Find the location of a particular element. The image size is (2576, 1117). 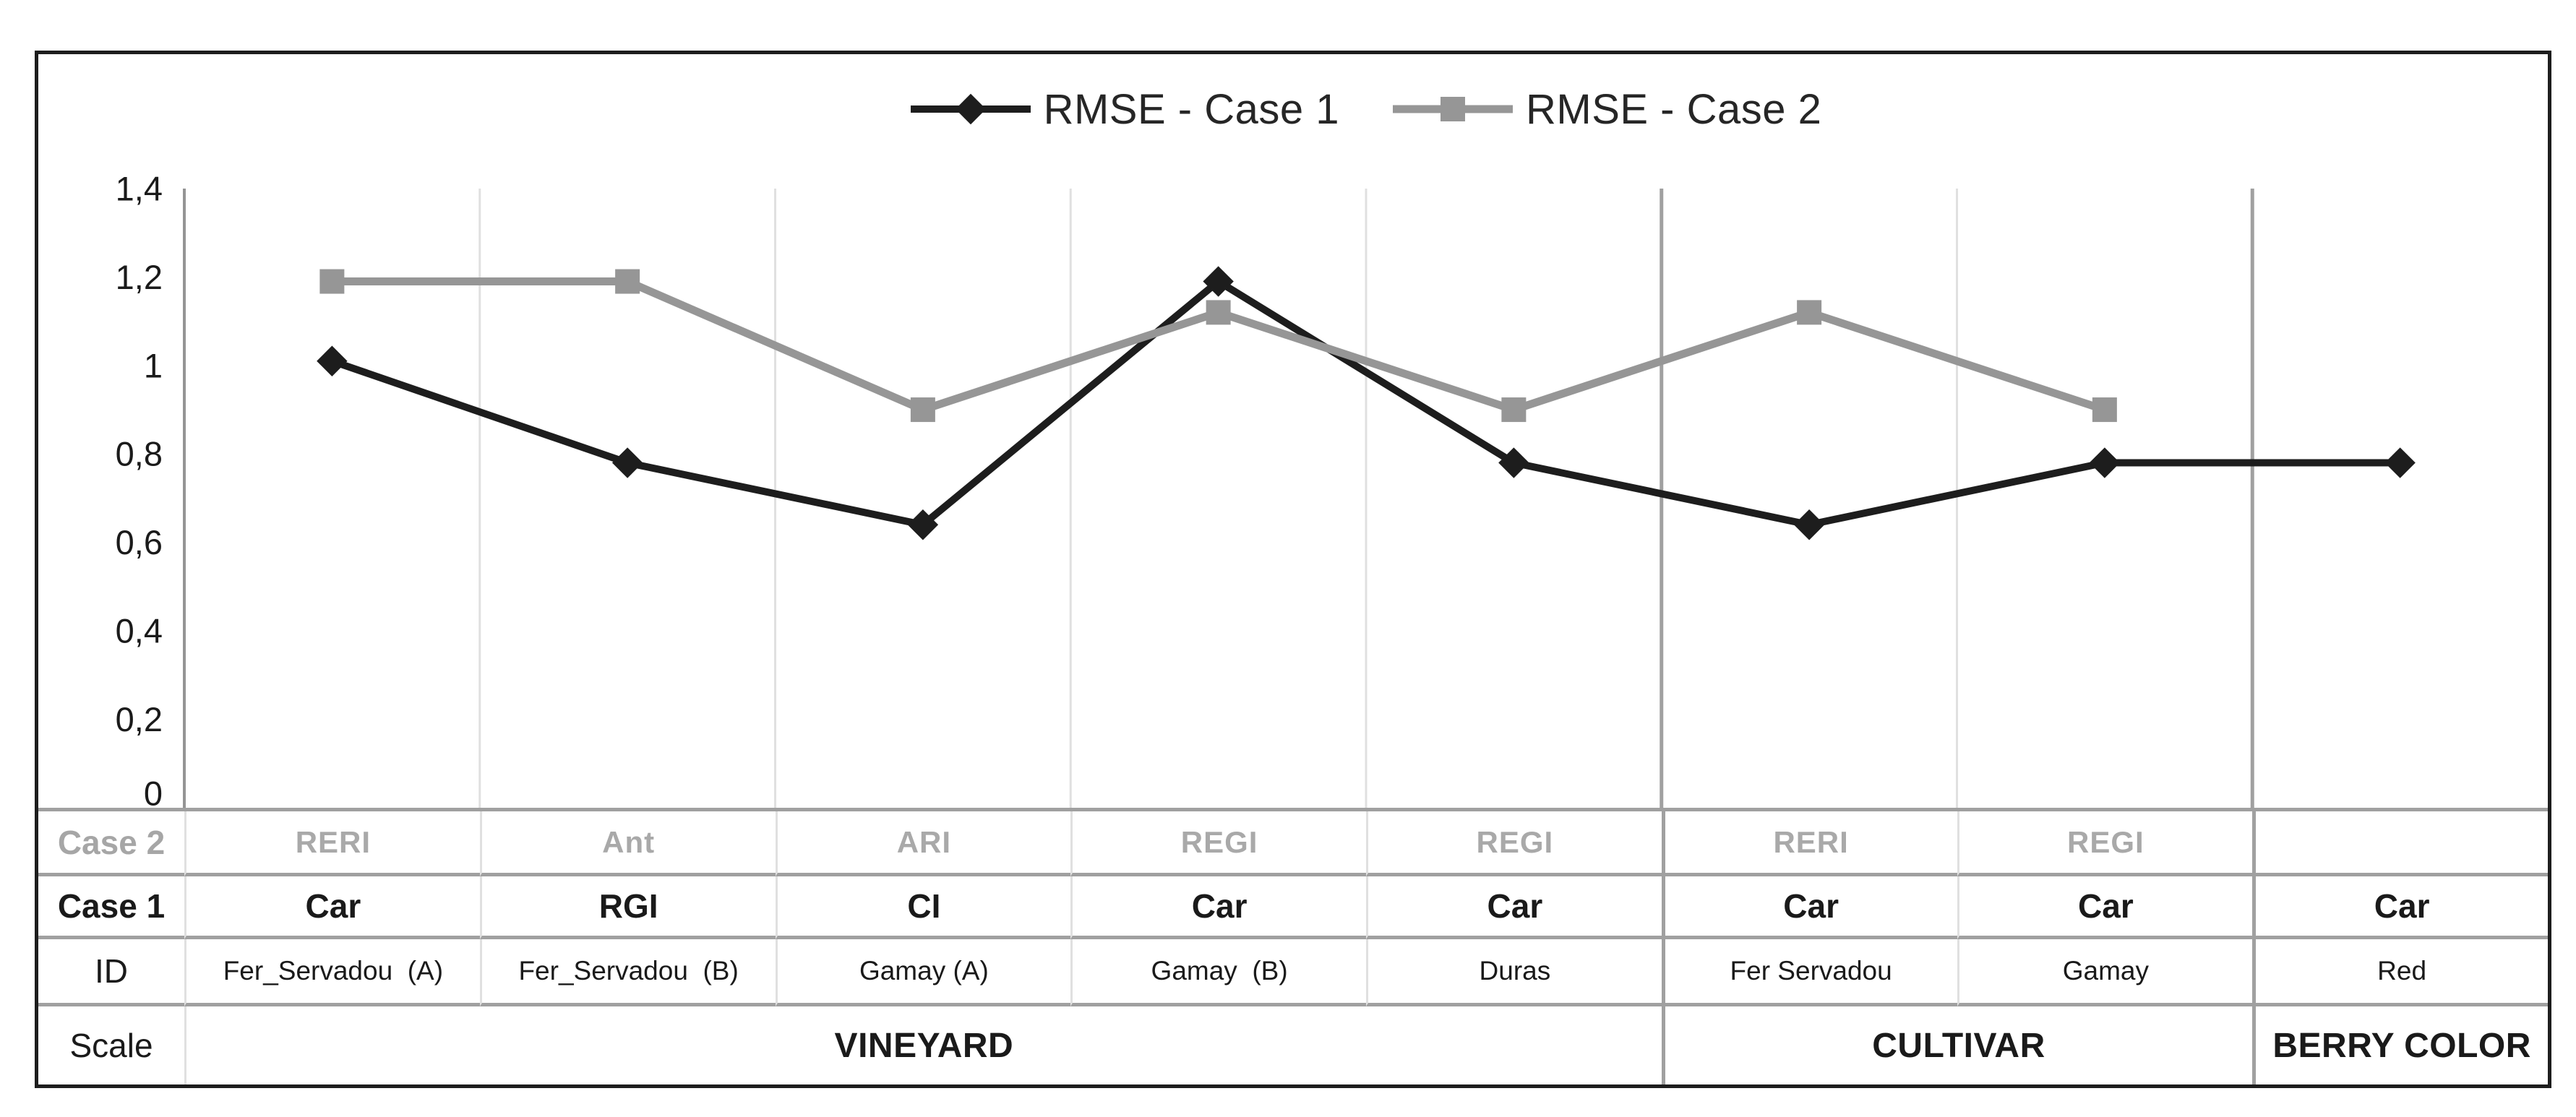

row-header-scale: Scale is located at coordinates (111, 1045).